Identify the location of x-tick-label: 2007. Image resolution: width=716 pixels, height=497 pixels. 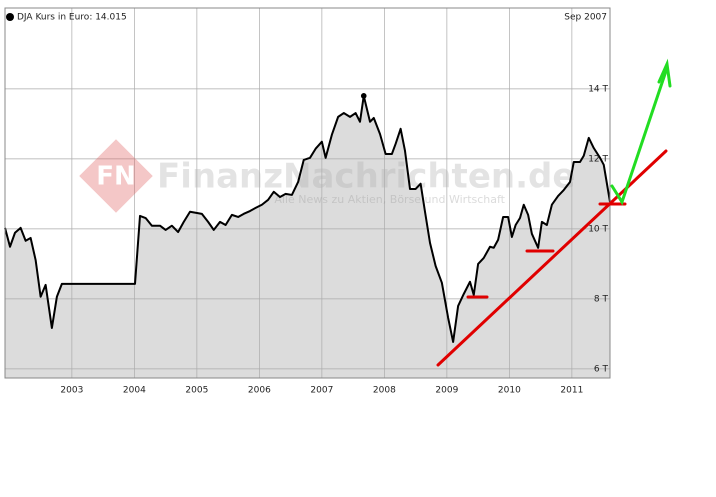
(321, 391).